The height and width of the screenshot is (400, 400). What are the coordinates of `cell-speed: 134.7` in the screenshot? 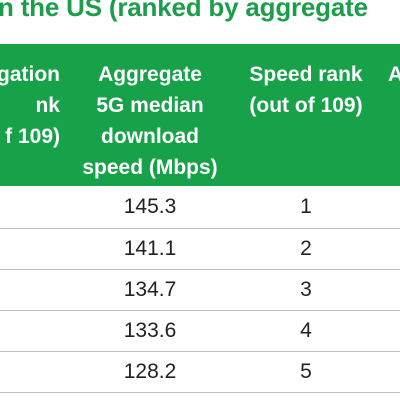 It's located at (150, 289).